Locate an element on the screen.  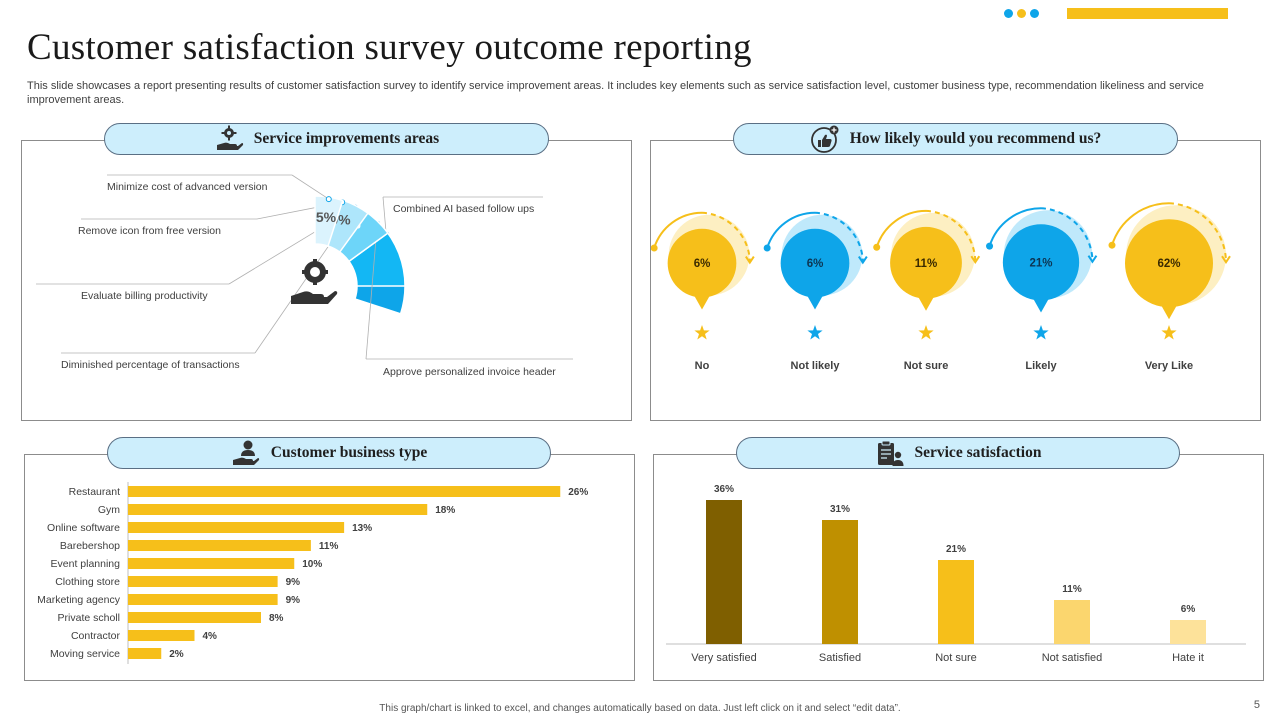
donut-slice-label: Remove icon from free version is located at coordinates (149, 231).